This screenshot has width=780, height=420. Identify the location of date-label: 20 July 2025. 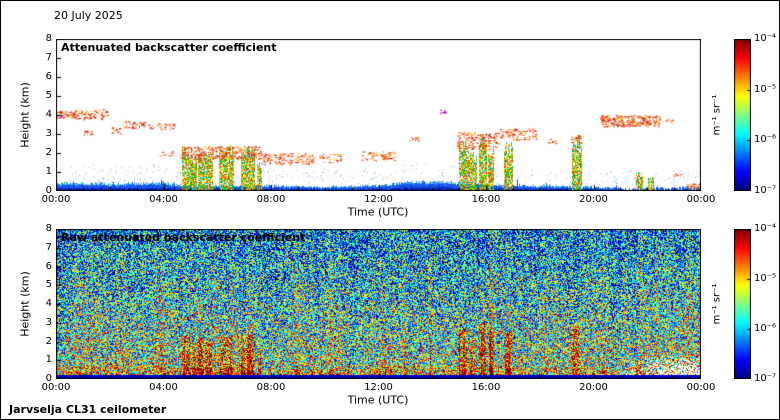
(88, 15).